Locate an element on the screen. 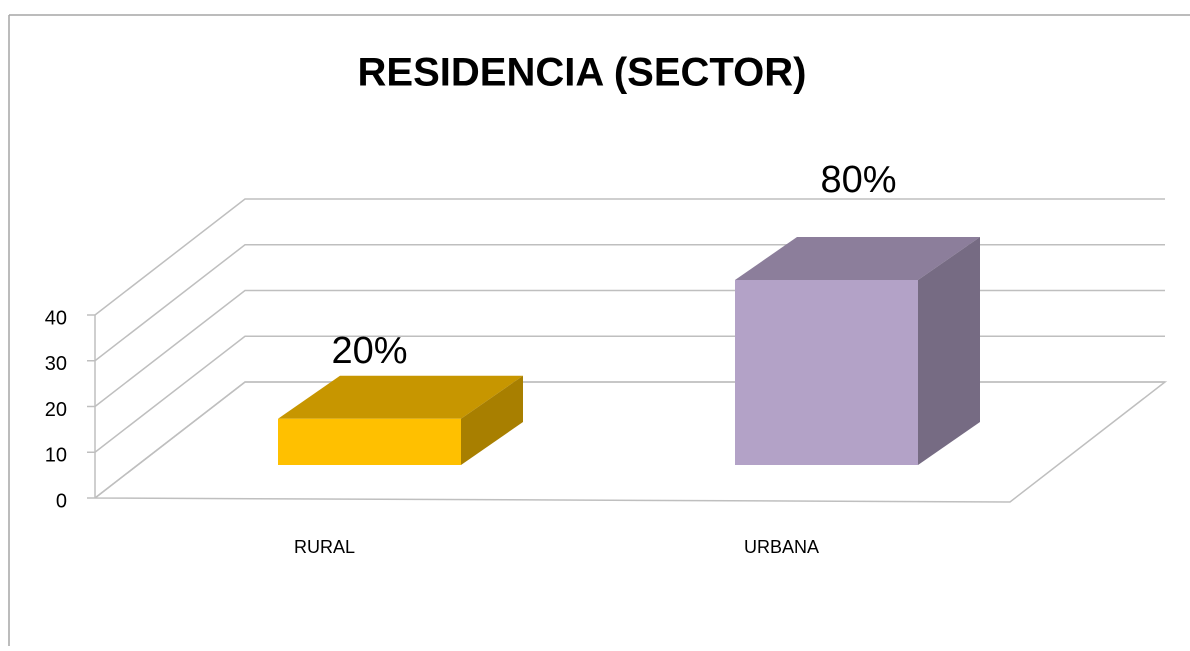  data-label: 20% is located at coordinates (369, 351).